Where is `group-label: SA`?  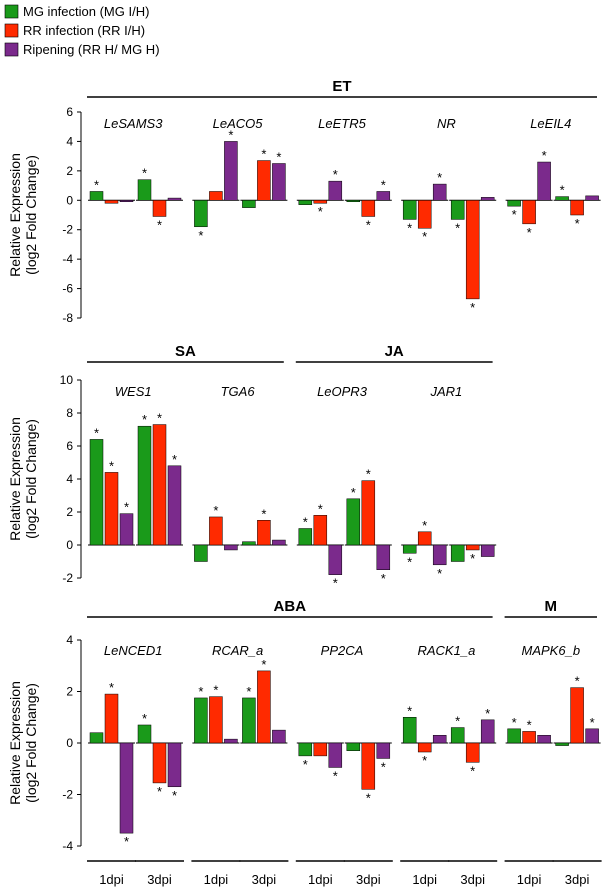
group-label: SA is located at coordinates (185, 351).